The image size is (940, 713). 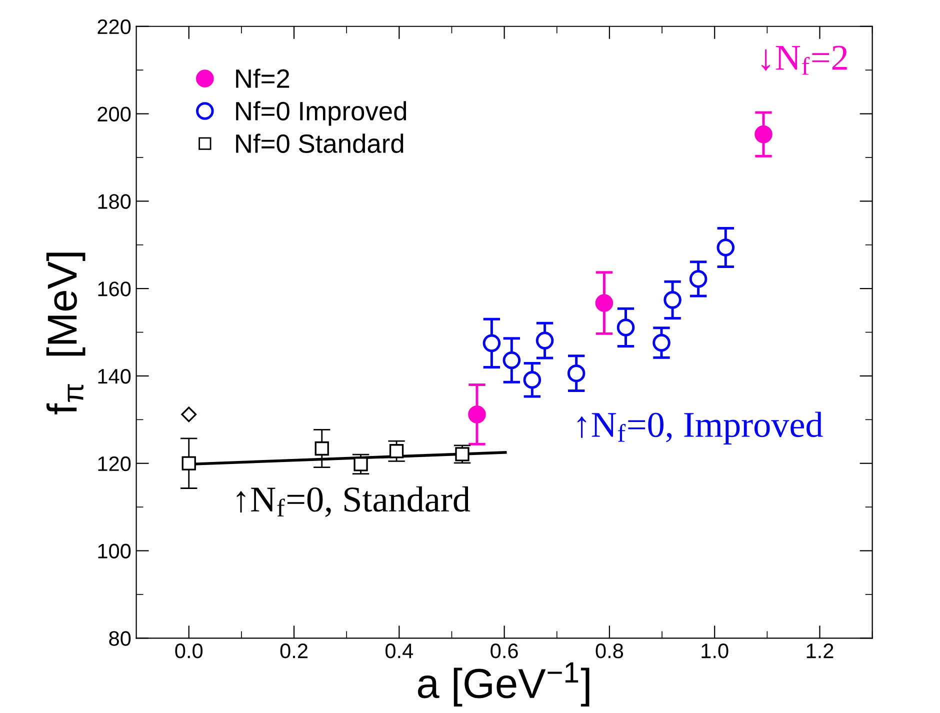 What do you see at coordinates (700, 428) in the screenshot?
I see `annotation: ↑N$_{f}$=0, Improved` at bounding box center [700, 428].